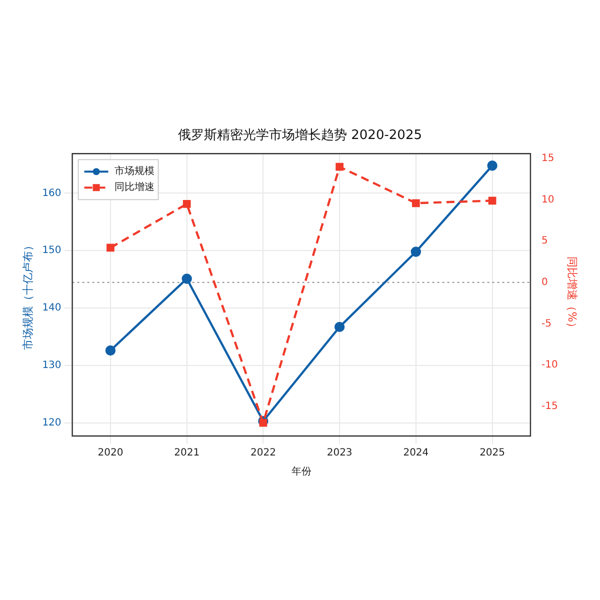 The width and height of the screenshot is (600, 600). I want to click on y2-tick-label: 0, so click(544, 282).